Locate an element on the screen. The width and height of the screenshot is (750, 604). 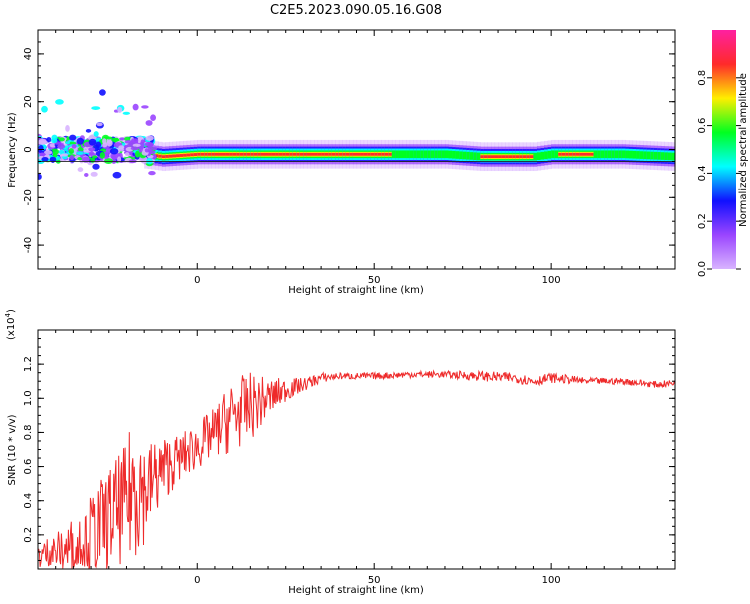
spectrogram-xlabel: Height of straight line (km) is located at coordinates (356, 290).